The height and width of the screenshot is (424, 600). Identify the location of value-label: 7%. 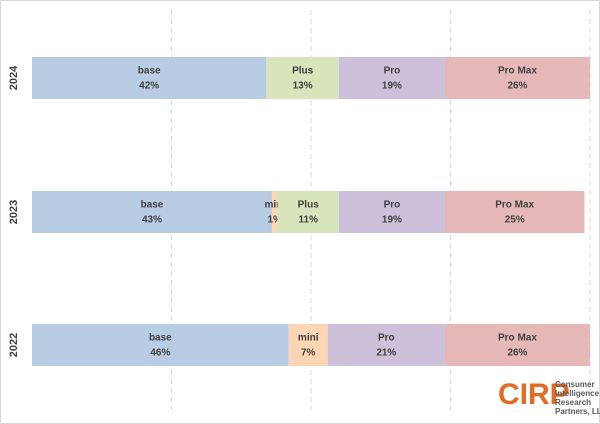
(308, 353).